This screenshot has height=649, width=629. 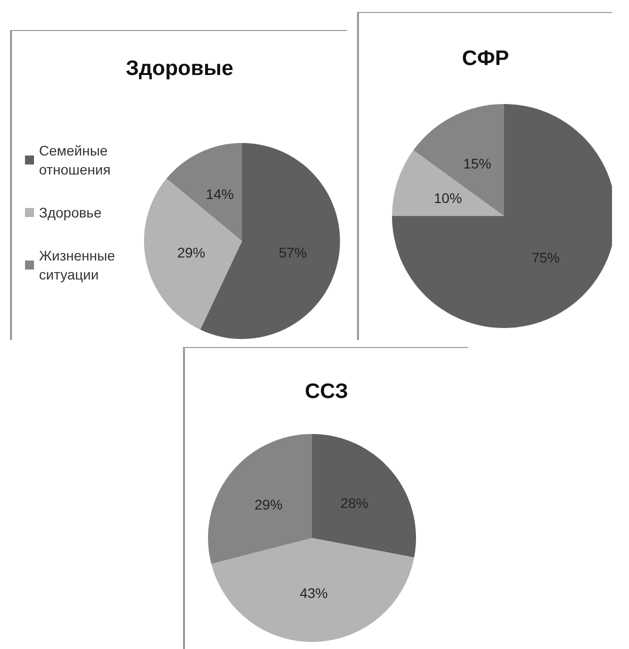 What do you see at coordinates (326, 391) in the screenshot?
I see `chart-title: ССЗ` at bounding box center [326, 391].